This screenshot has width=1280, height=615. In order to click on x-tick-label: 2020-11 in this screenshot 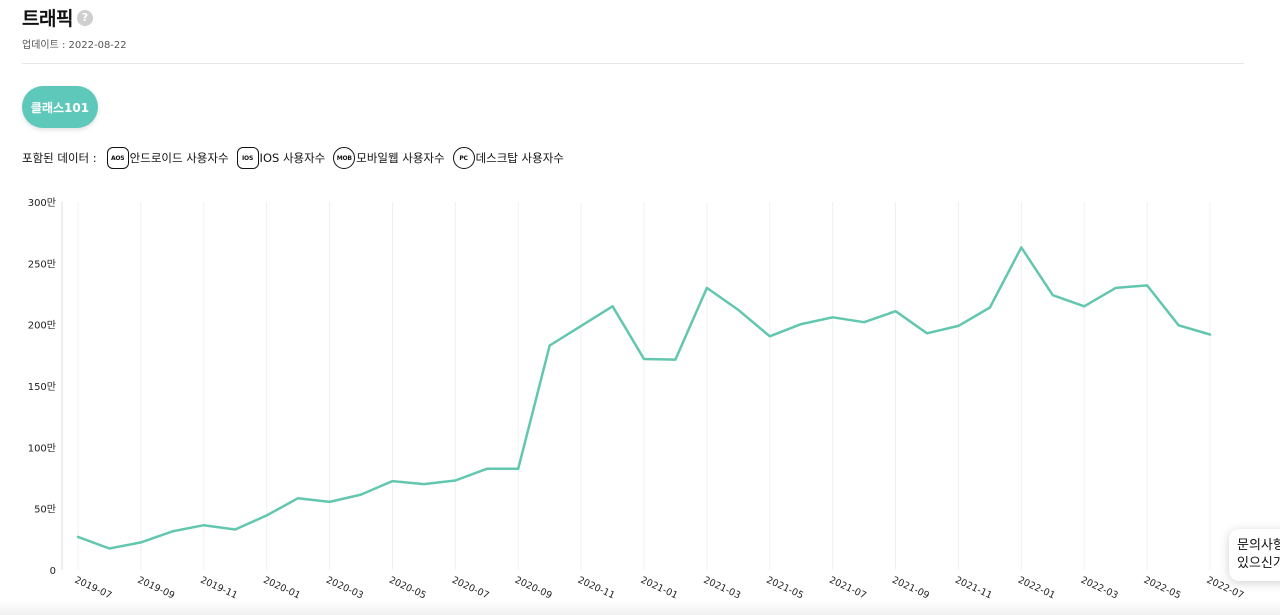, I will do `click(596, 587)`.